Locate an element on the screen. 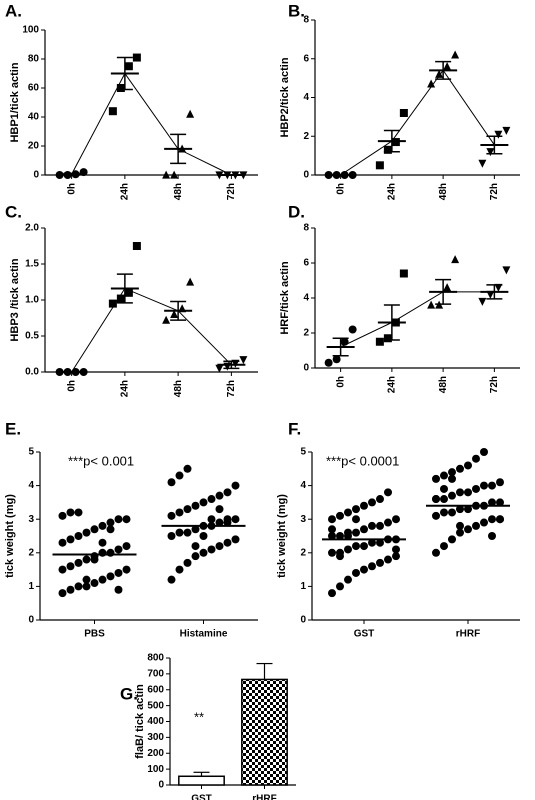  panel-label: C. is located at coordinates (13, 211).